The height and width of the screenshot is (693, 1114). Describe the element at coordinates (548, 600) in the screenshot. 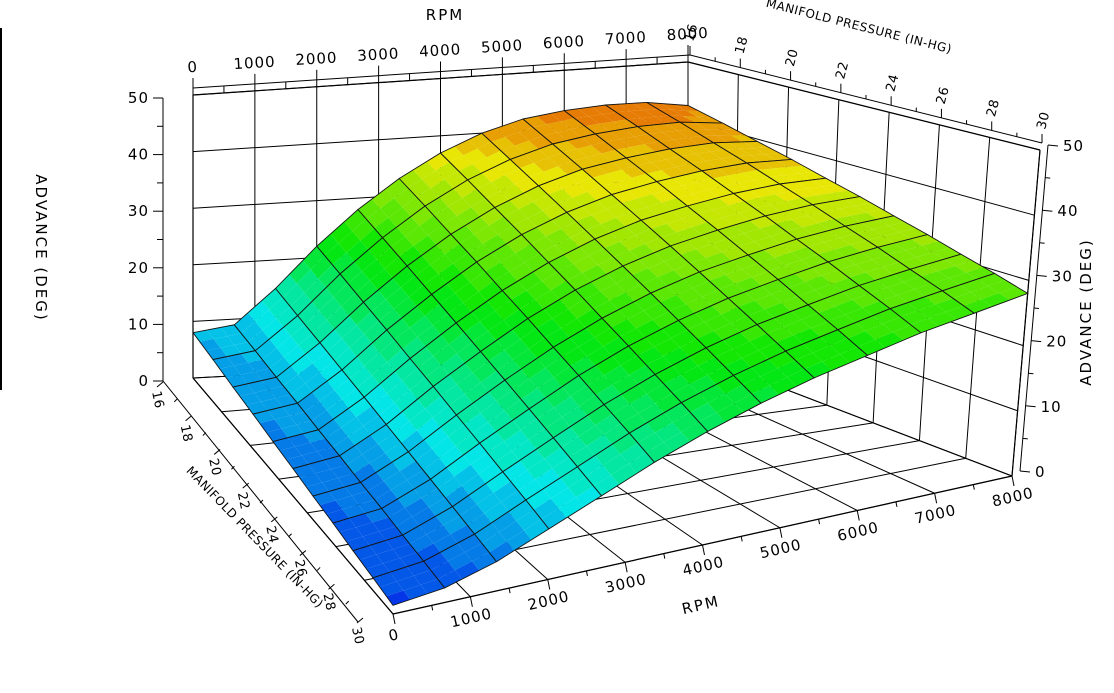

I see `rpm-bottom-tick-label: 2000` at that location.